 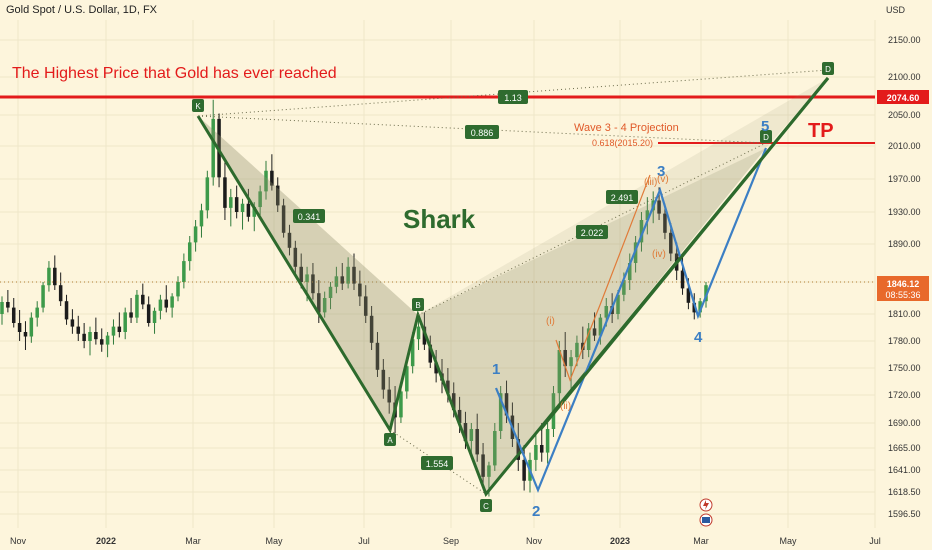 I want to click on subwave-ii-label: (ii), so click(x=565, y=406).